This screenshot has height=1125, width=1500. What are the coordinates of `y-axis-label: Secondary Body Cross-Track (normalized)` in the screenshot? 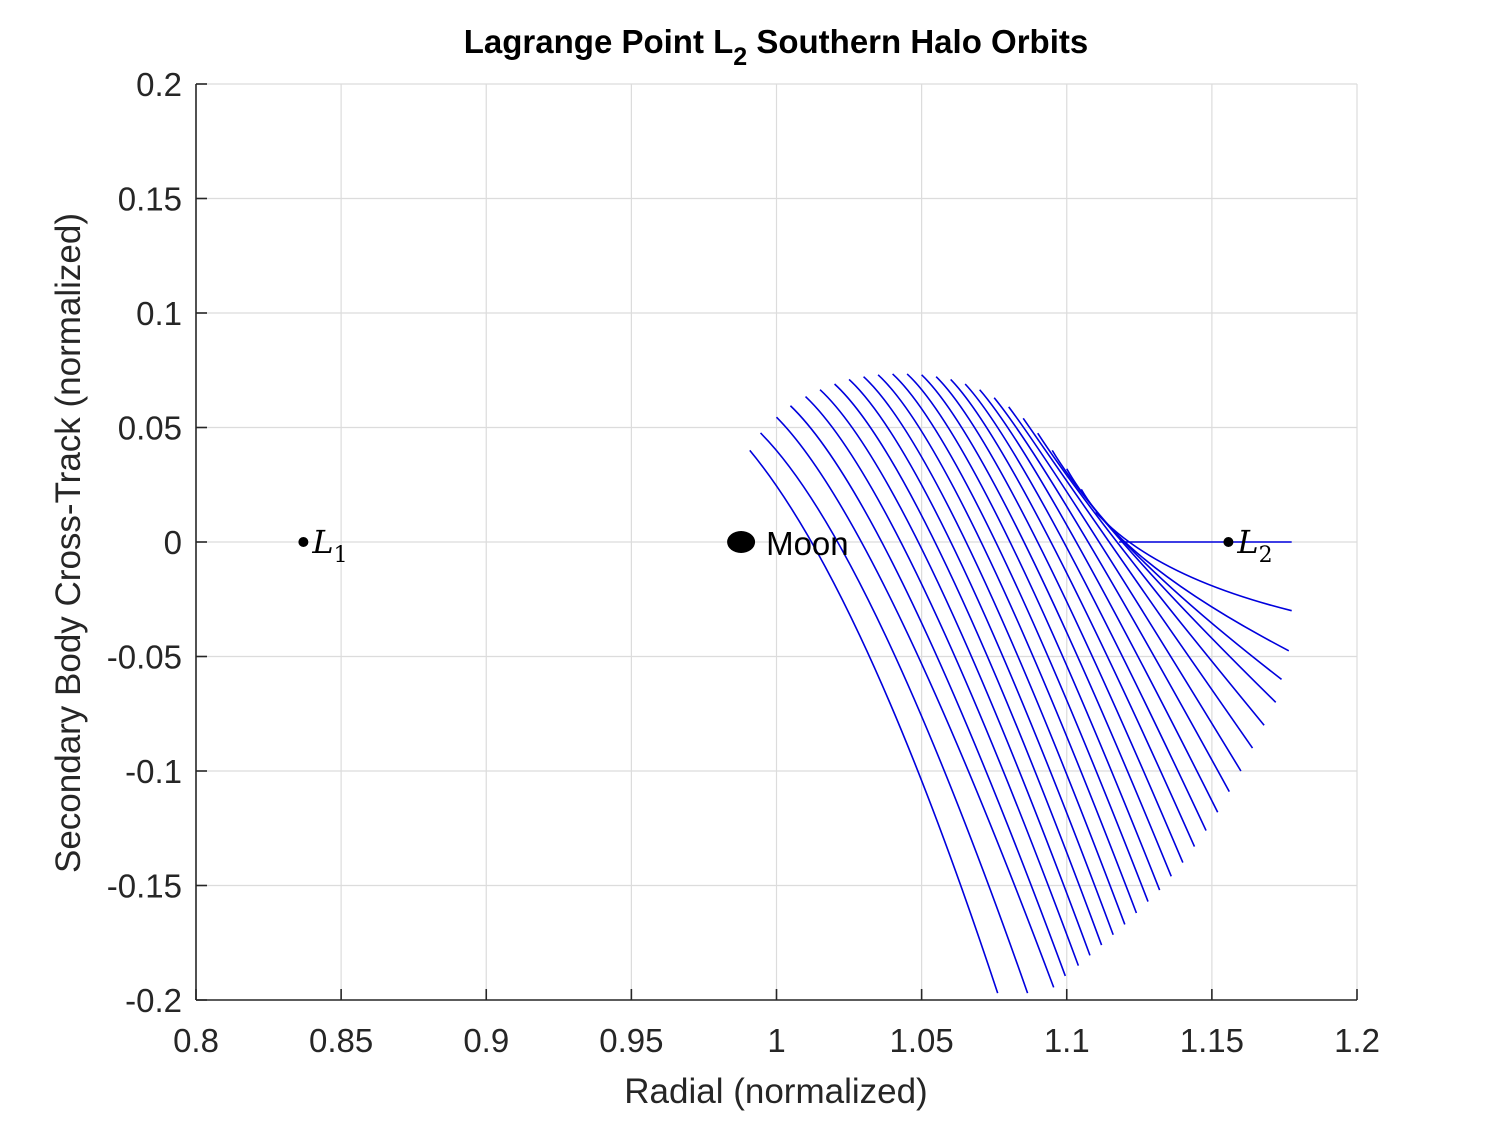 It's located at (68, 543).